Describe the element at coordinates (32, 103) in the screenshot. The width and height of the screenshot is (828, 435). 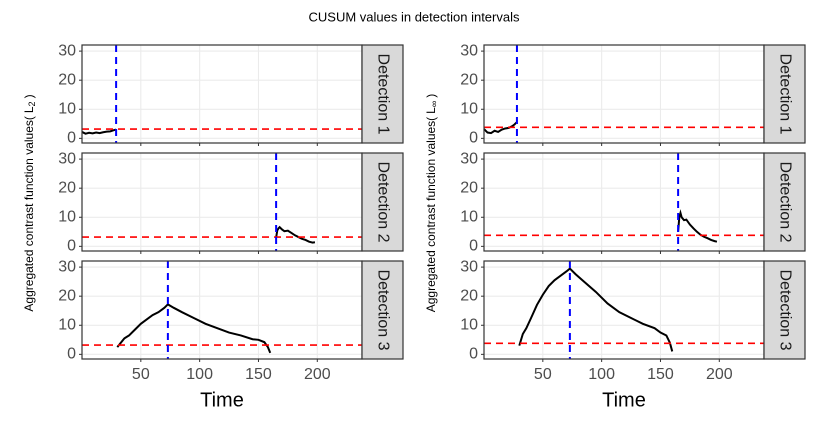
I see `y-axis-label-part: 2` at that location.